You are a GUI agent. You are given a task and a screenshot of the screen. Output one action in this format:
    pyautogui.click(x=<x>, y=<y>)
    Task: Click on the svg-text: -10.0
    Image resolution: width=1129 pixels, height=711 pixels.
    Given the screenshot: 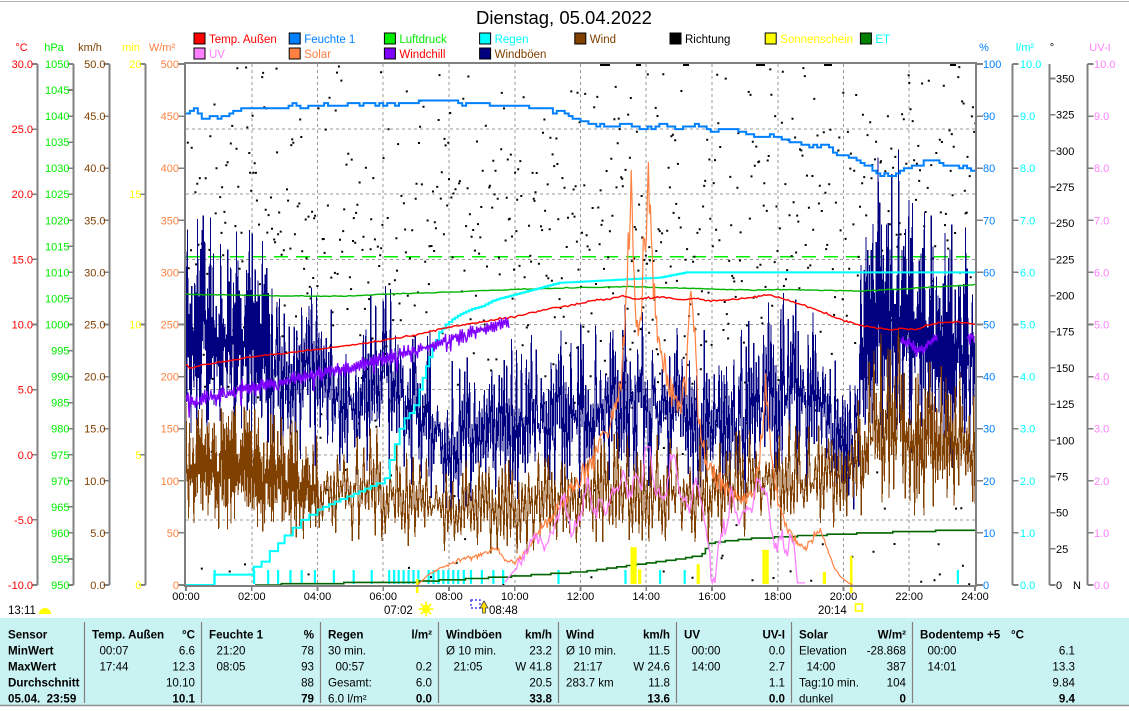 What is the action you would take?
    pyautogui.click(x=20, y=586)
    